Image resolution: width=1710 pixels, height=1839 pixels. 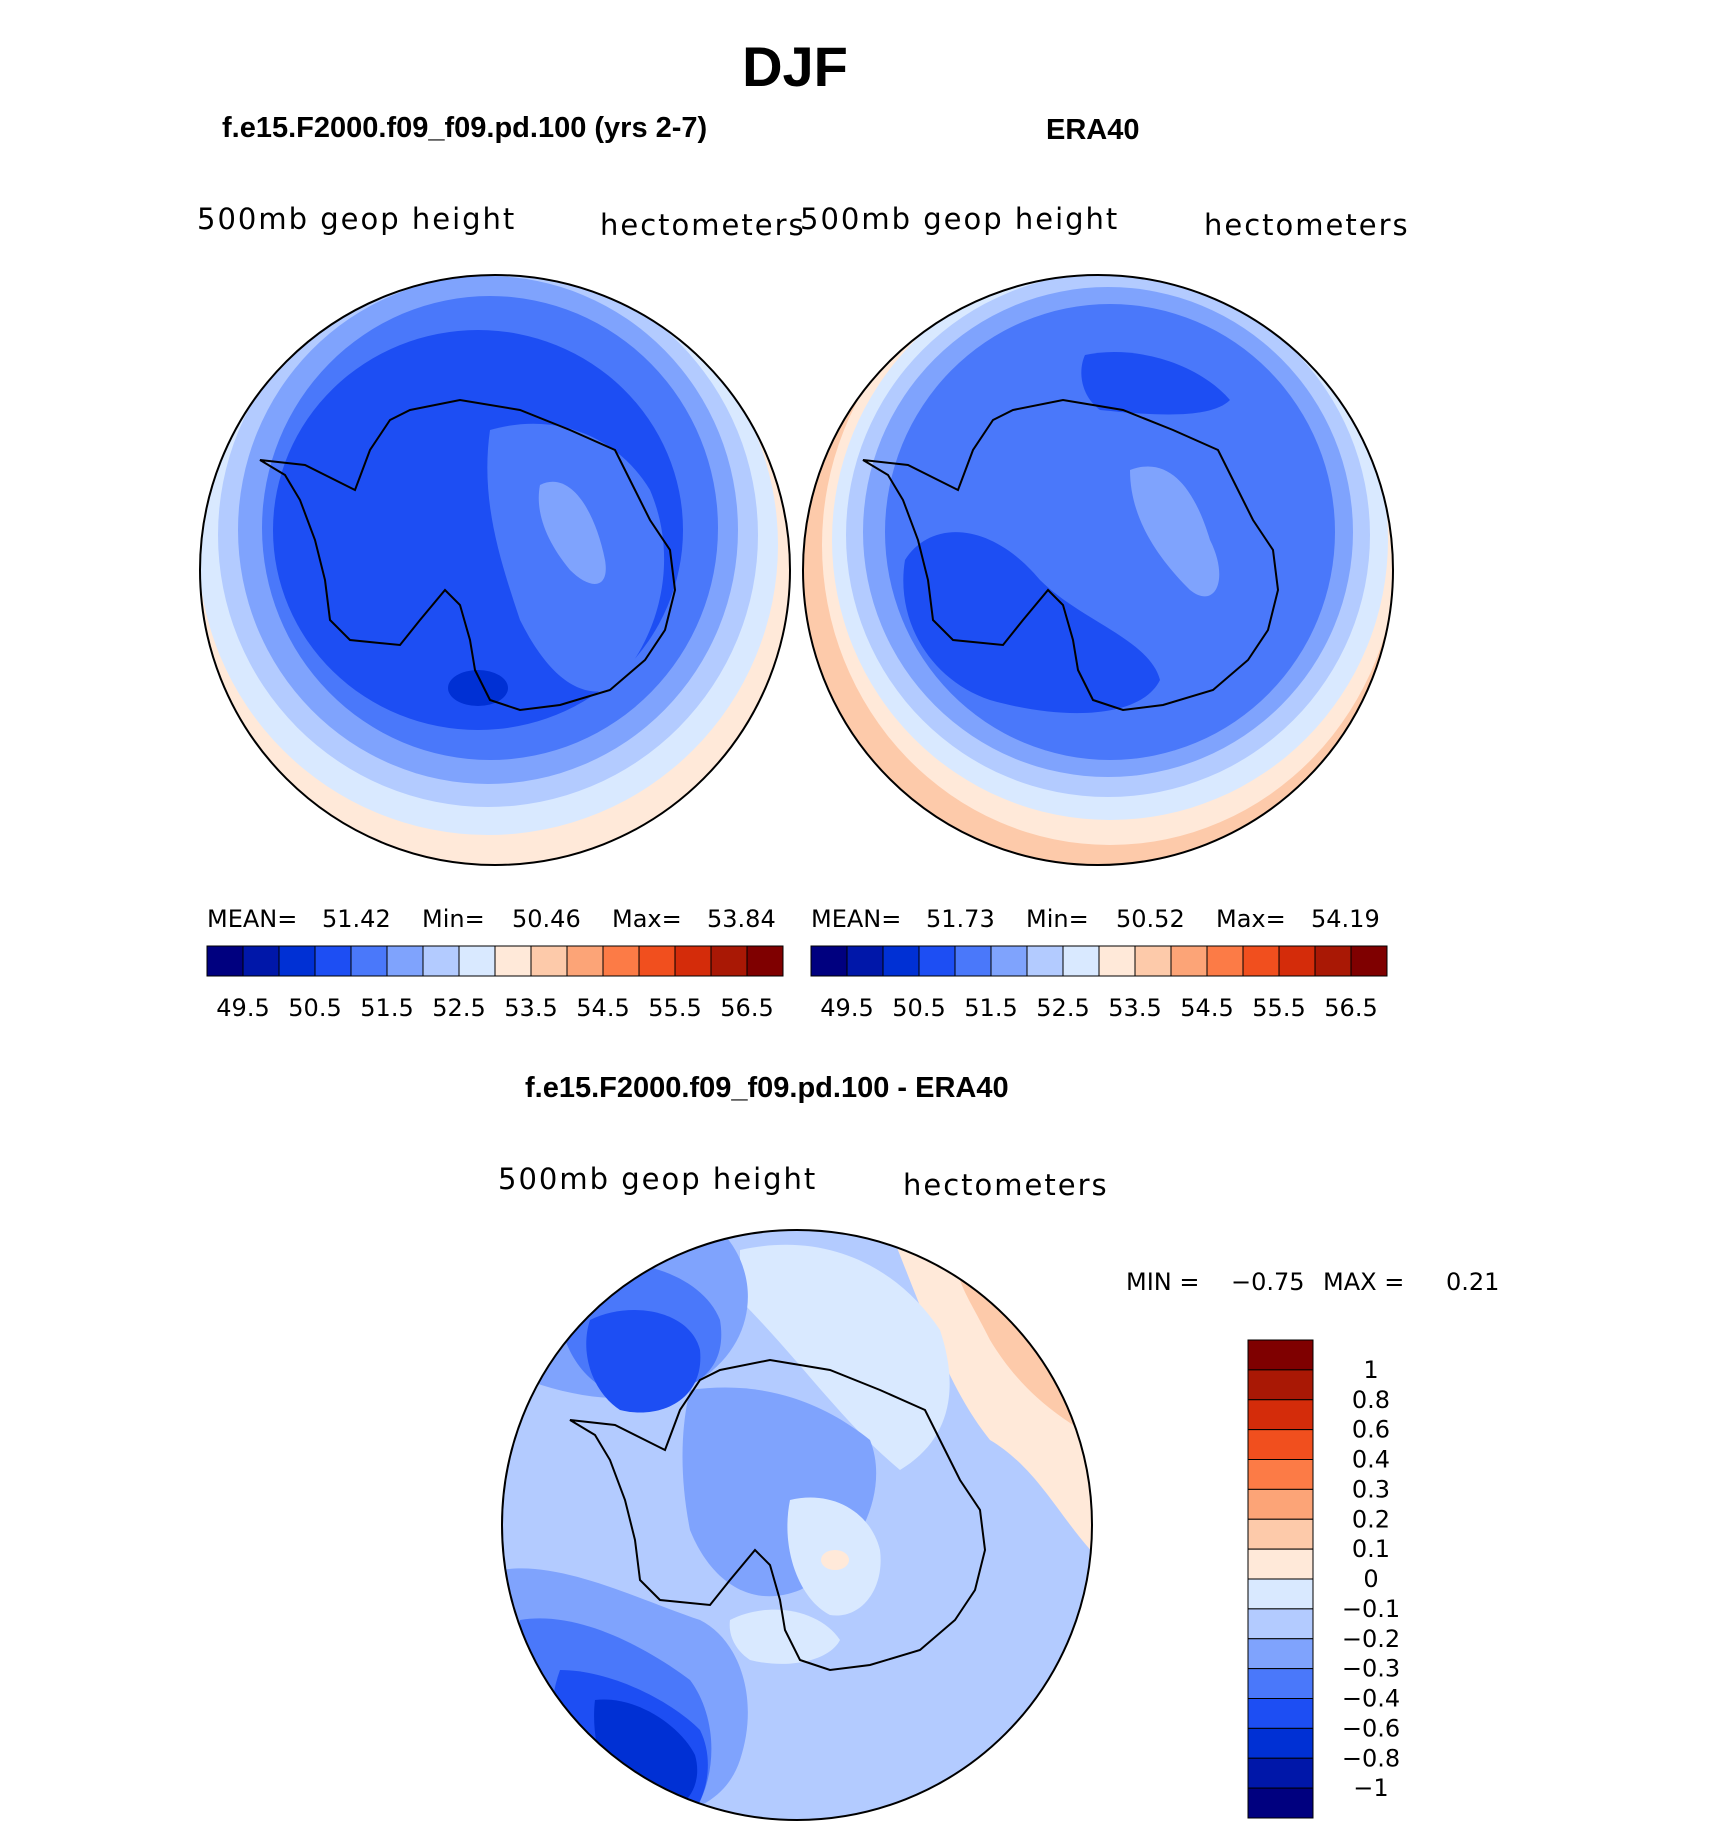 I want to click on diff-map, so click(x=797, y=1525).